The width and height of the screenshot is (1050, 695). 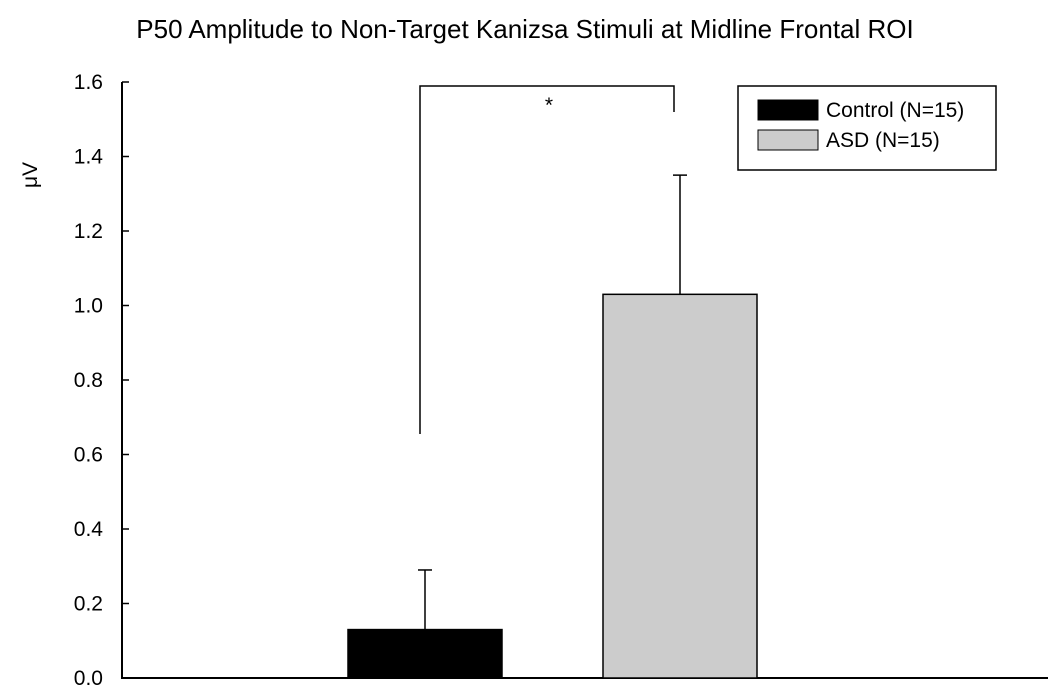 I want to click on y-tick-label: 0.4, so click(x=89, y=529).